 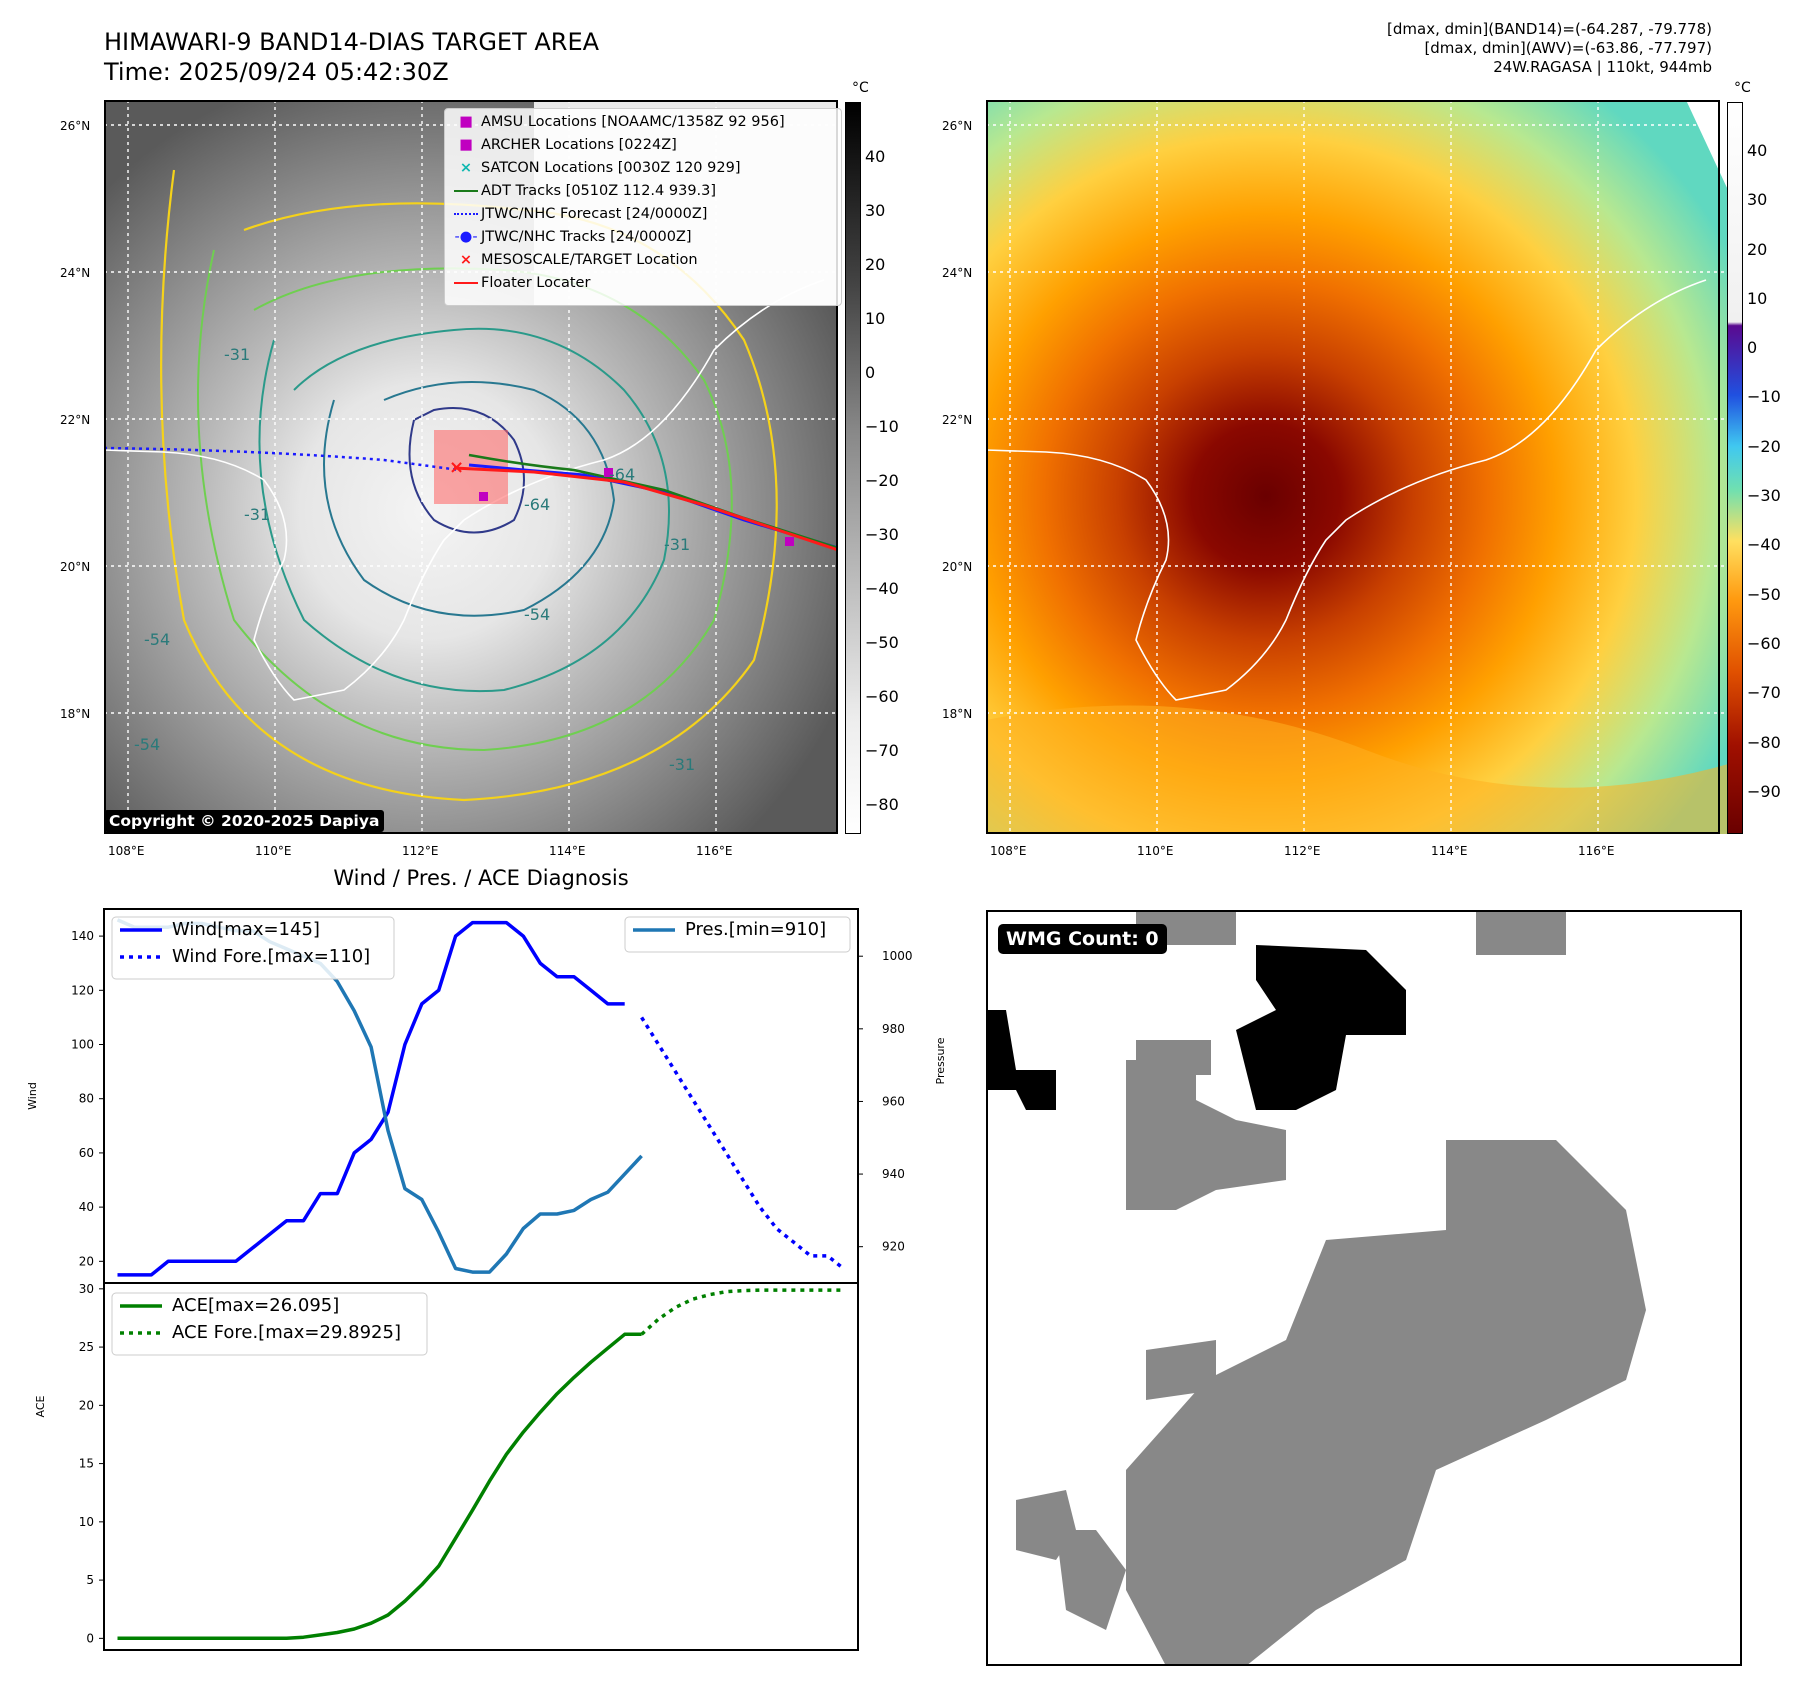 I want to click on wind-ytick-label: 140, so click(x=82, y=936).